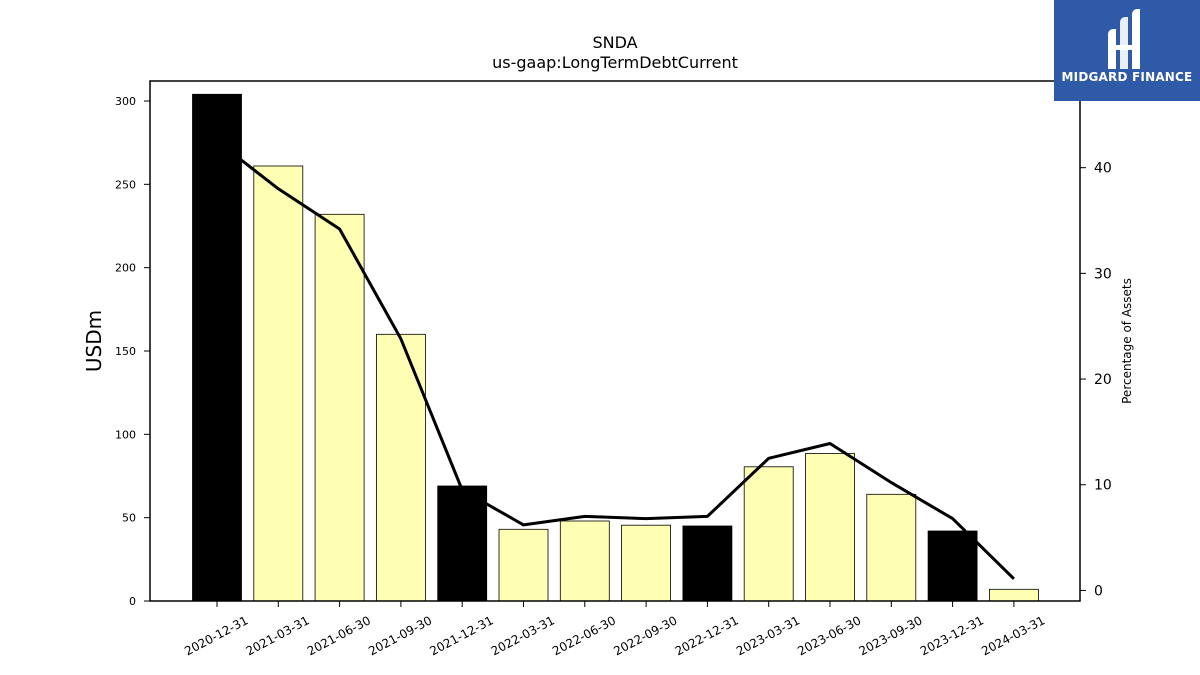 The width and height of the screenshot is (1200, 675). What do you see at coordinates (952, 635) in the screenshot?
I see `x-tick-label: 2023-12-31` at bounding box center [952, 635].